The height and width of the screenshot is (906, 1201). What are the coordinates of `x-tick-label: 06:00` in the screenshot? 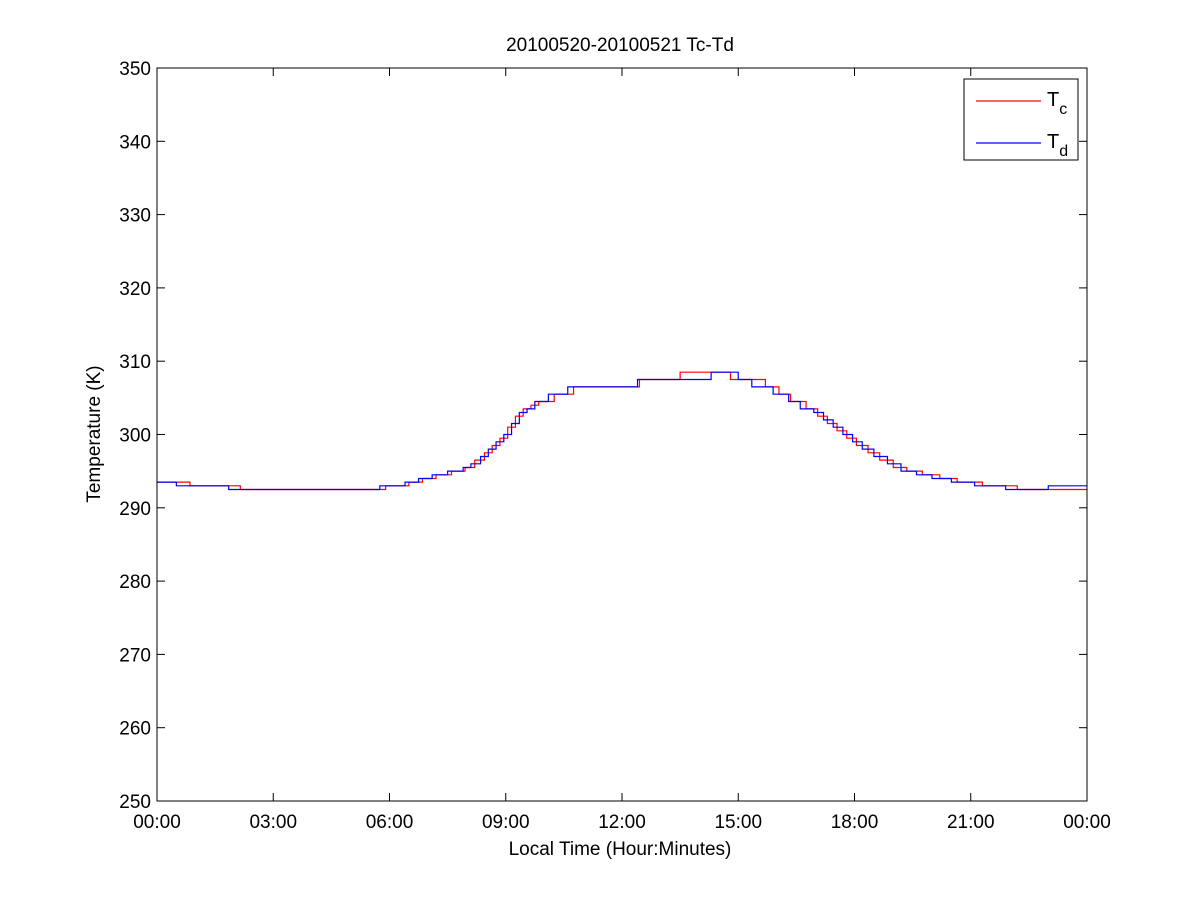 It's located at (390, 822).